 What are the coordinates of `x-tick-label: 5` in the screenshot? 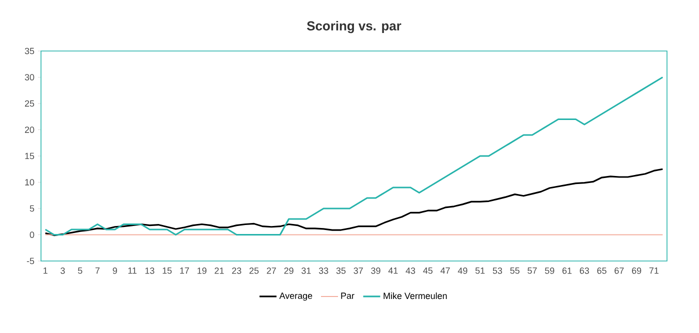 It's located at (80, 271).